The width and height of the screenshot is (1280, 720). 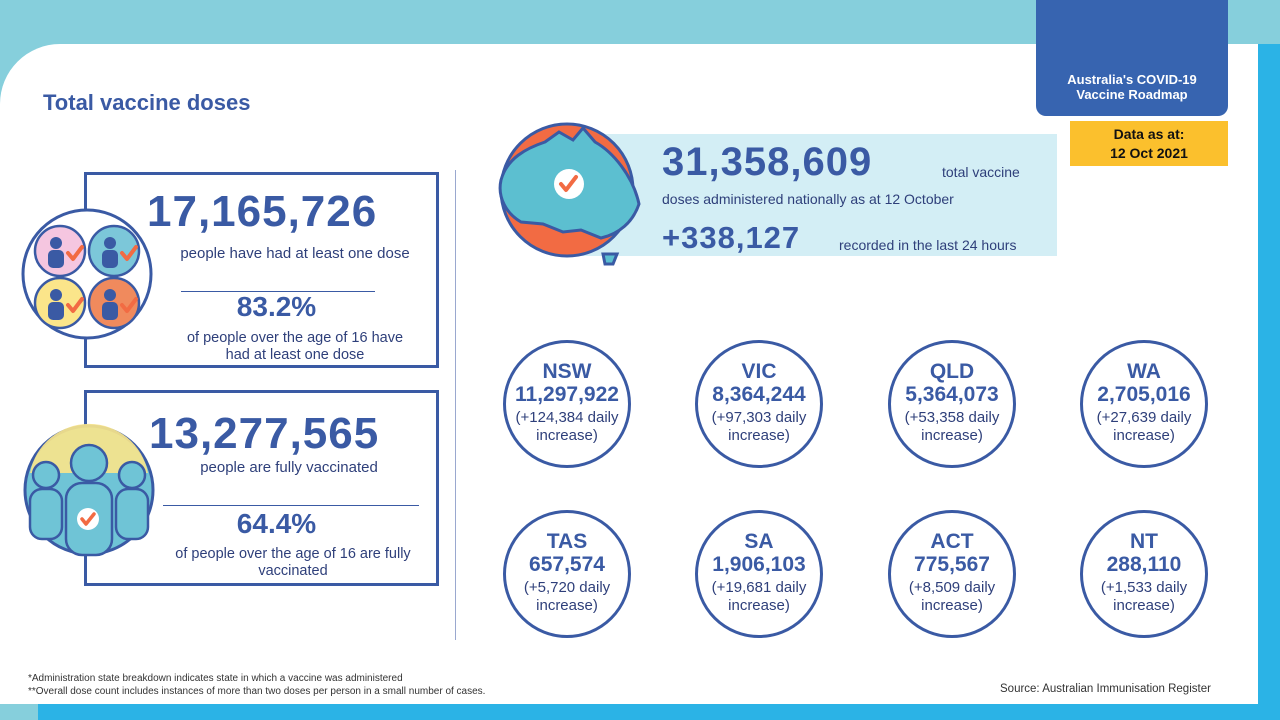 I want to click on state-increase-line1: (+19,681 daily, so click(x=759, y=587).